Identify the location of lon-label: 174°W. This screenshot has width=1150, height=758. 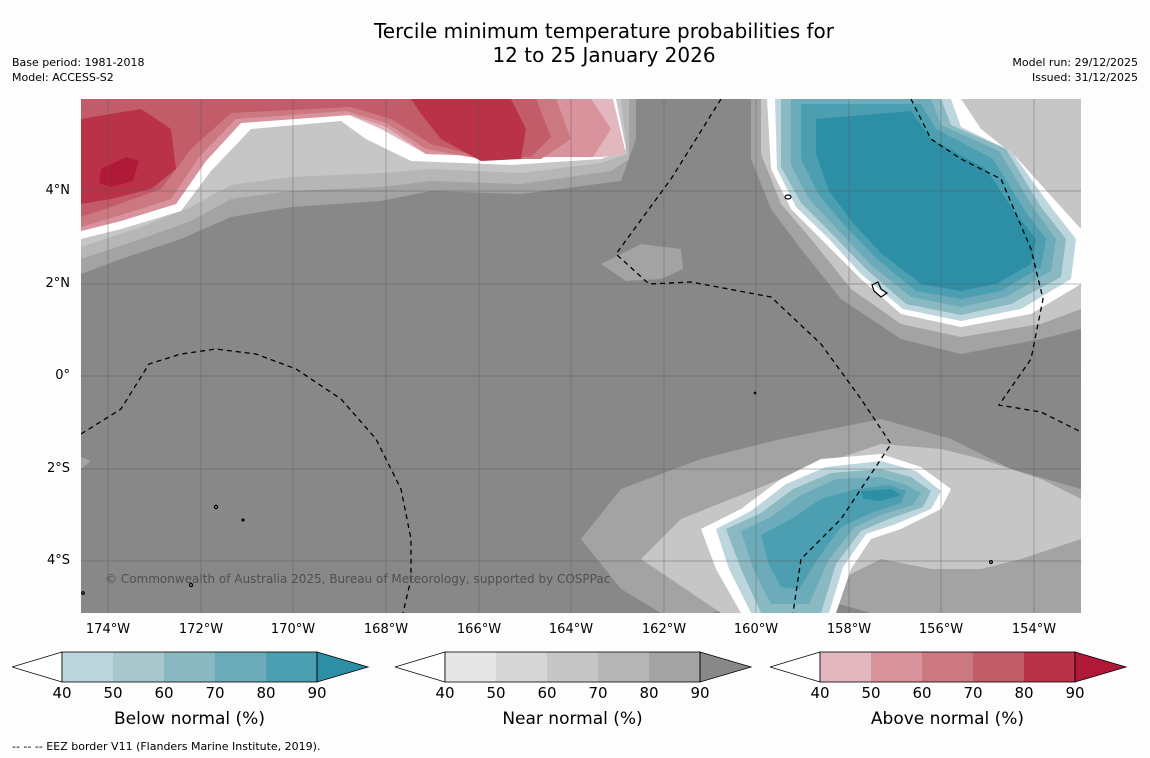
(108, 629).